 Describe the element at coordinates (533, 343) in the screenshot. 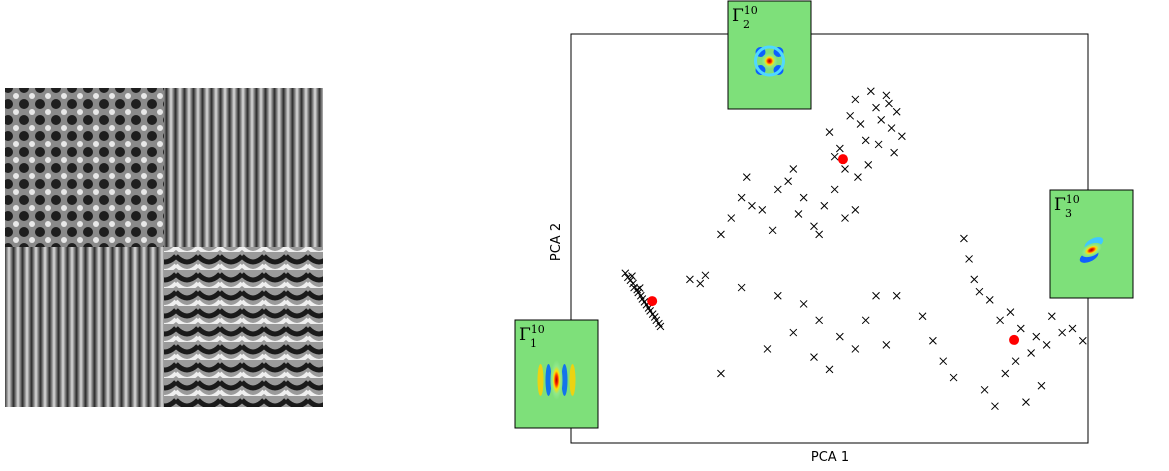

I see `inset-subscript: 1` at that location.